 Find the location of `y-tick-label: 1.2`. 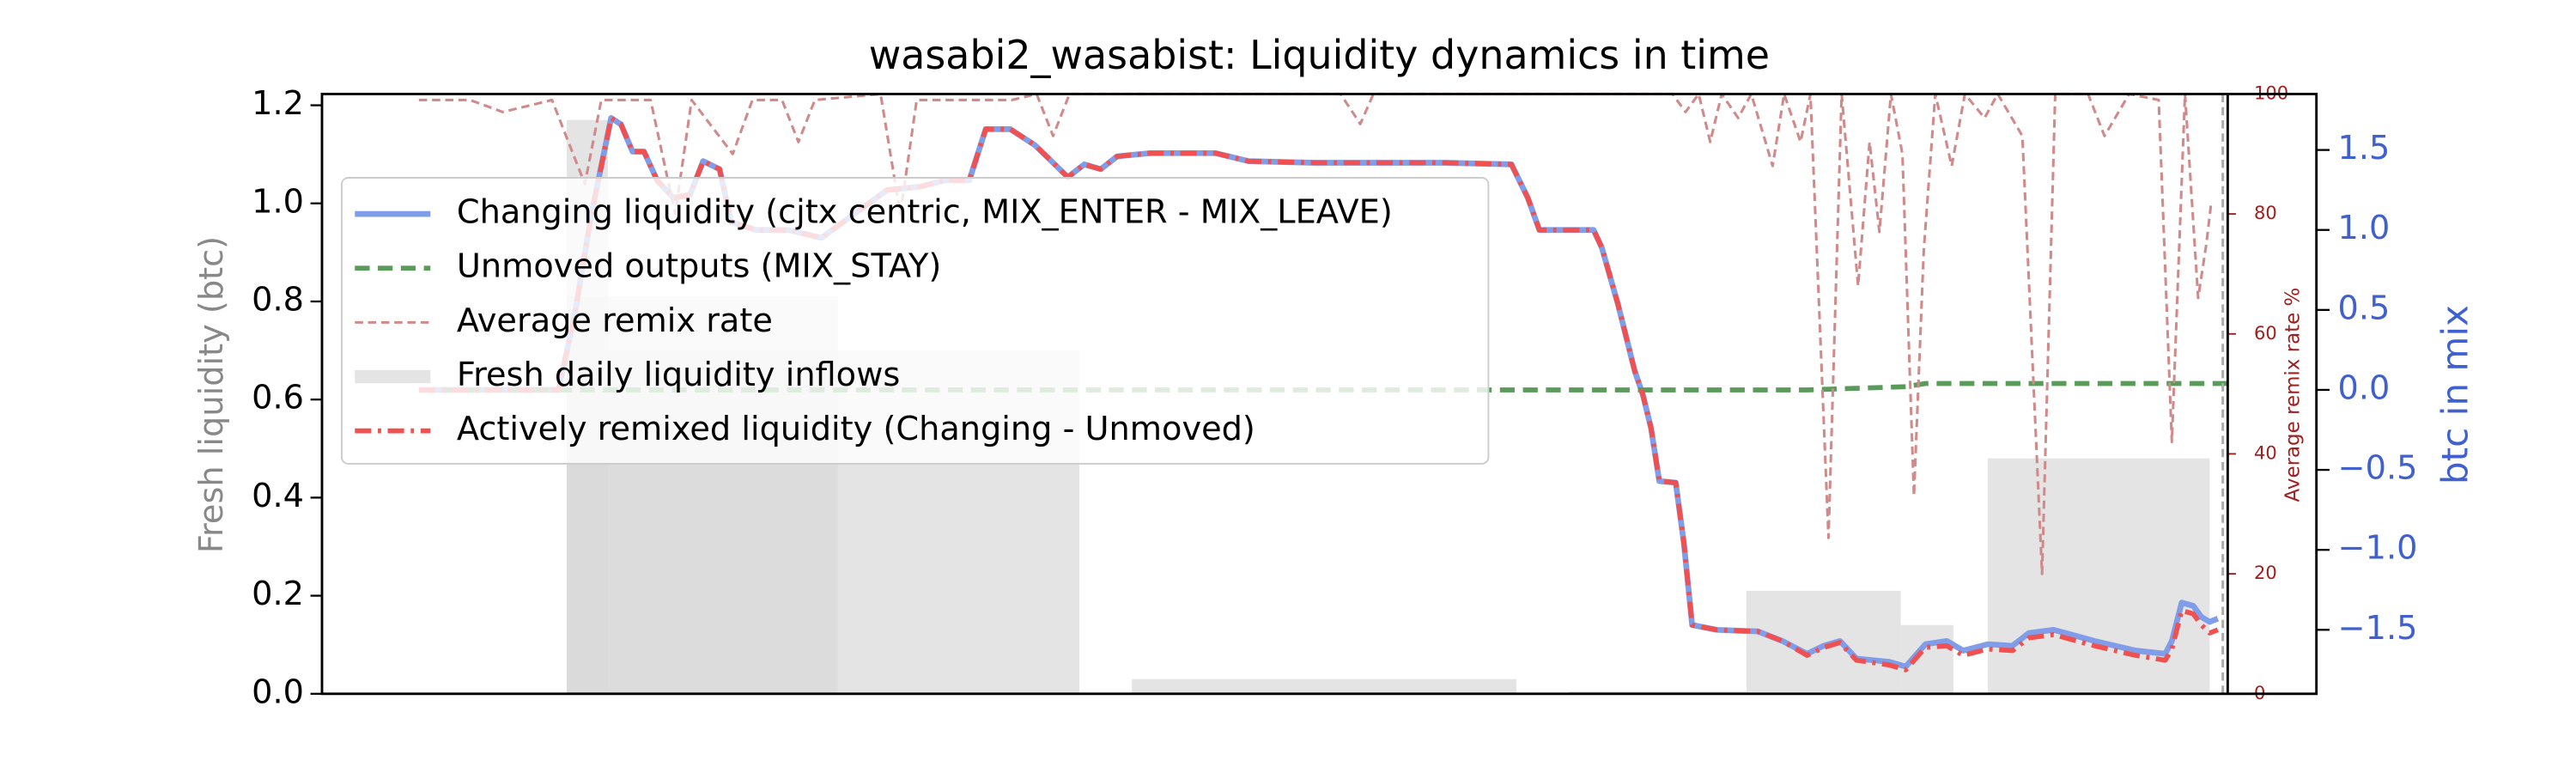

y-tick-label: 1.2 is located at coordinates (278, 103).